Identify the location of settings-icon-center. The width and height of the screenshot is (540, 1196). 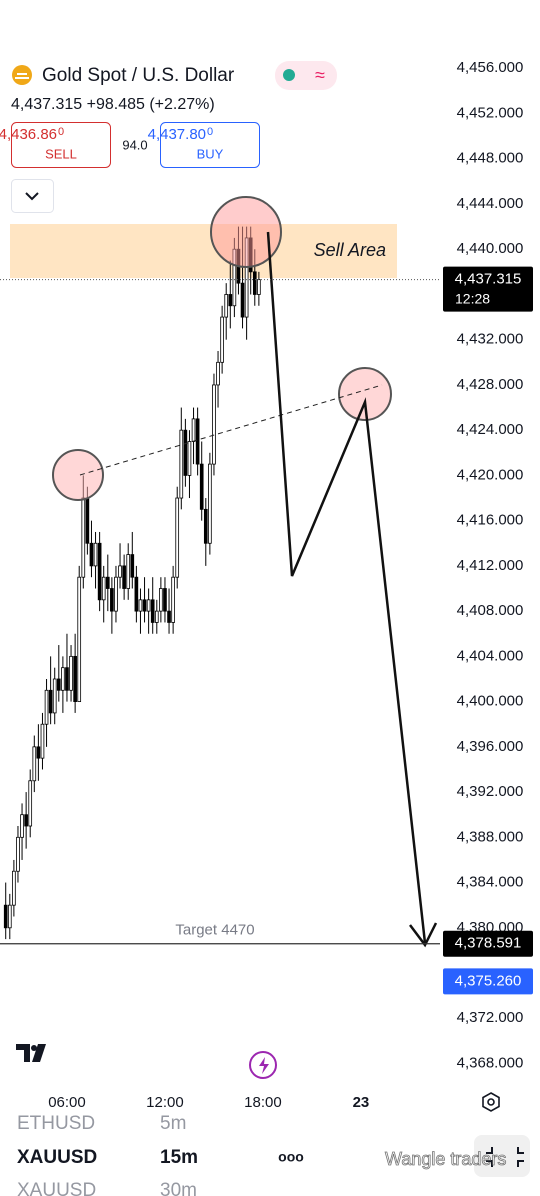
(491, 1102).